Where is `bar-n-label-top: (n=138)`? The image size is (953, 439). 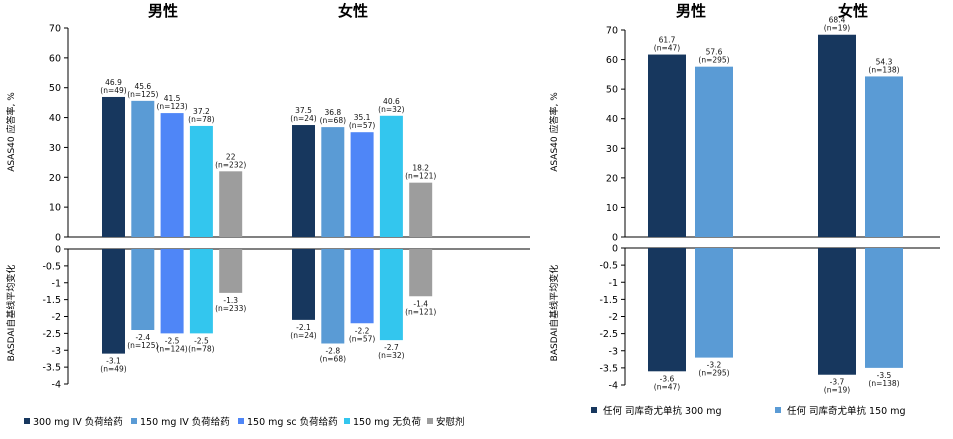 bar-n-label-top: (n=138) is located at coordinates (883, 69).